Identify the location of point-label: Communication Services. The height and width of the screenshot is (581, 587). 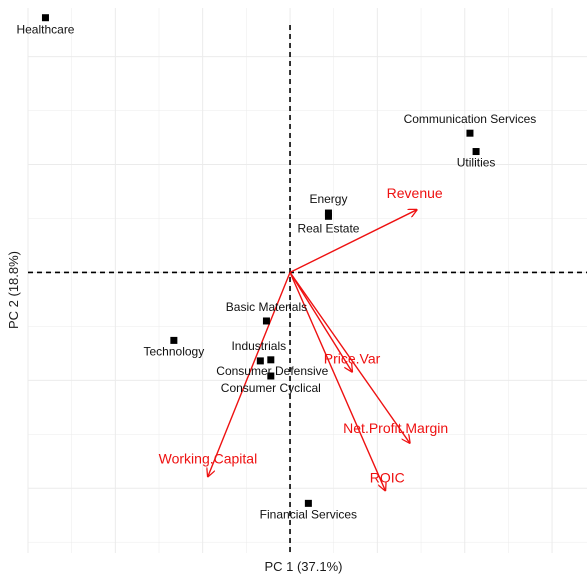
(470, 119).